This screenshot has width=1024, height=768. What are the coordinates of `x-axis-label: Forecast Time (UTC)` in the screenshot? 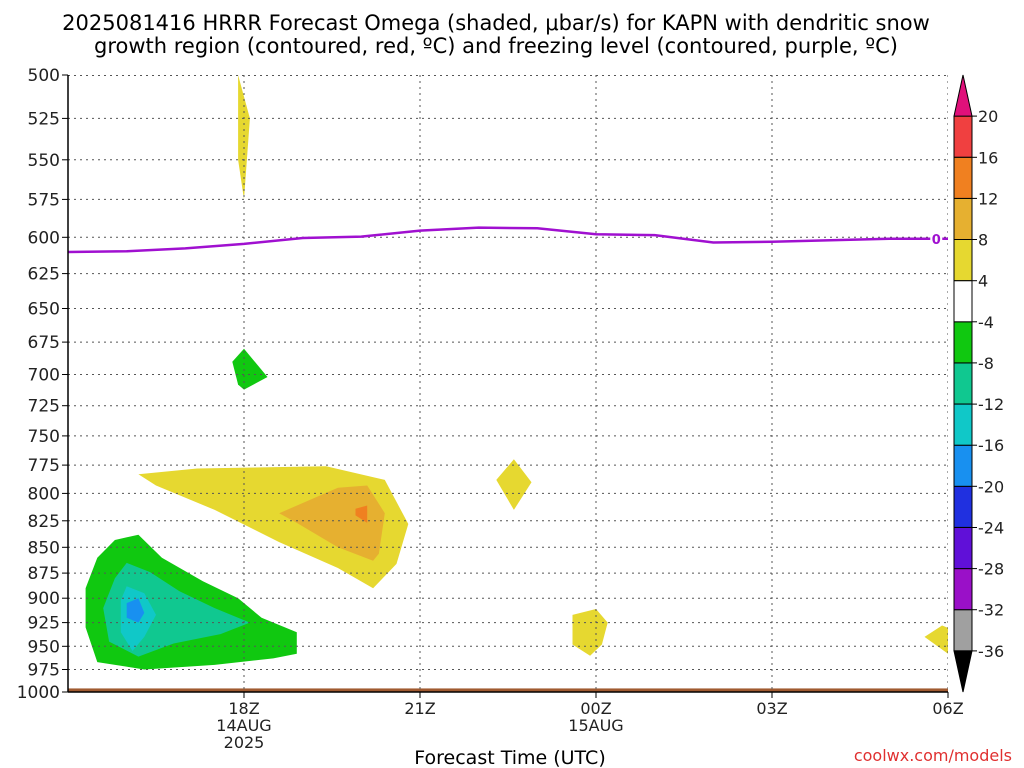 It's located at (509, 757).